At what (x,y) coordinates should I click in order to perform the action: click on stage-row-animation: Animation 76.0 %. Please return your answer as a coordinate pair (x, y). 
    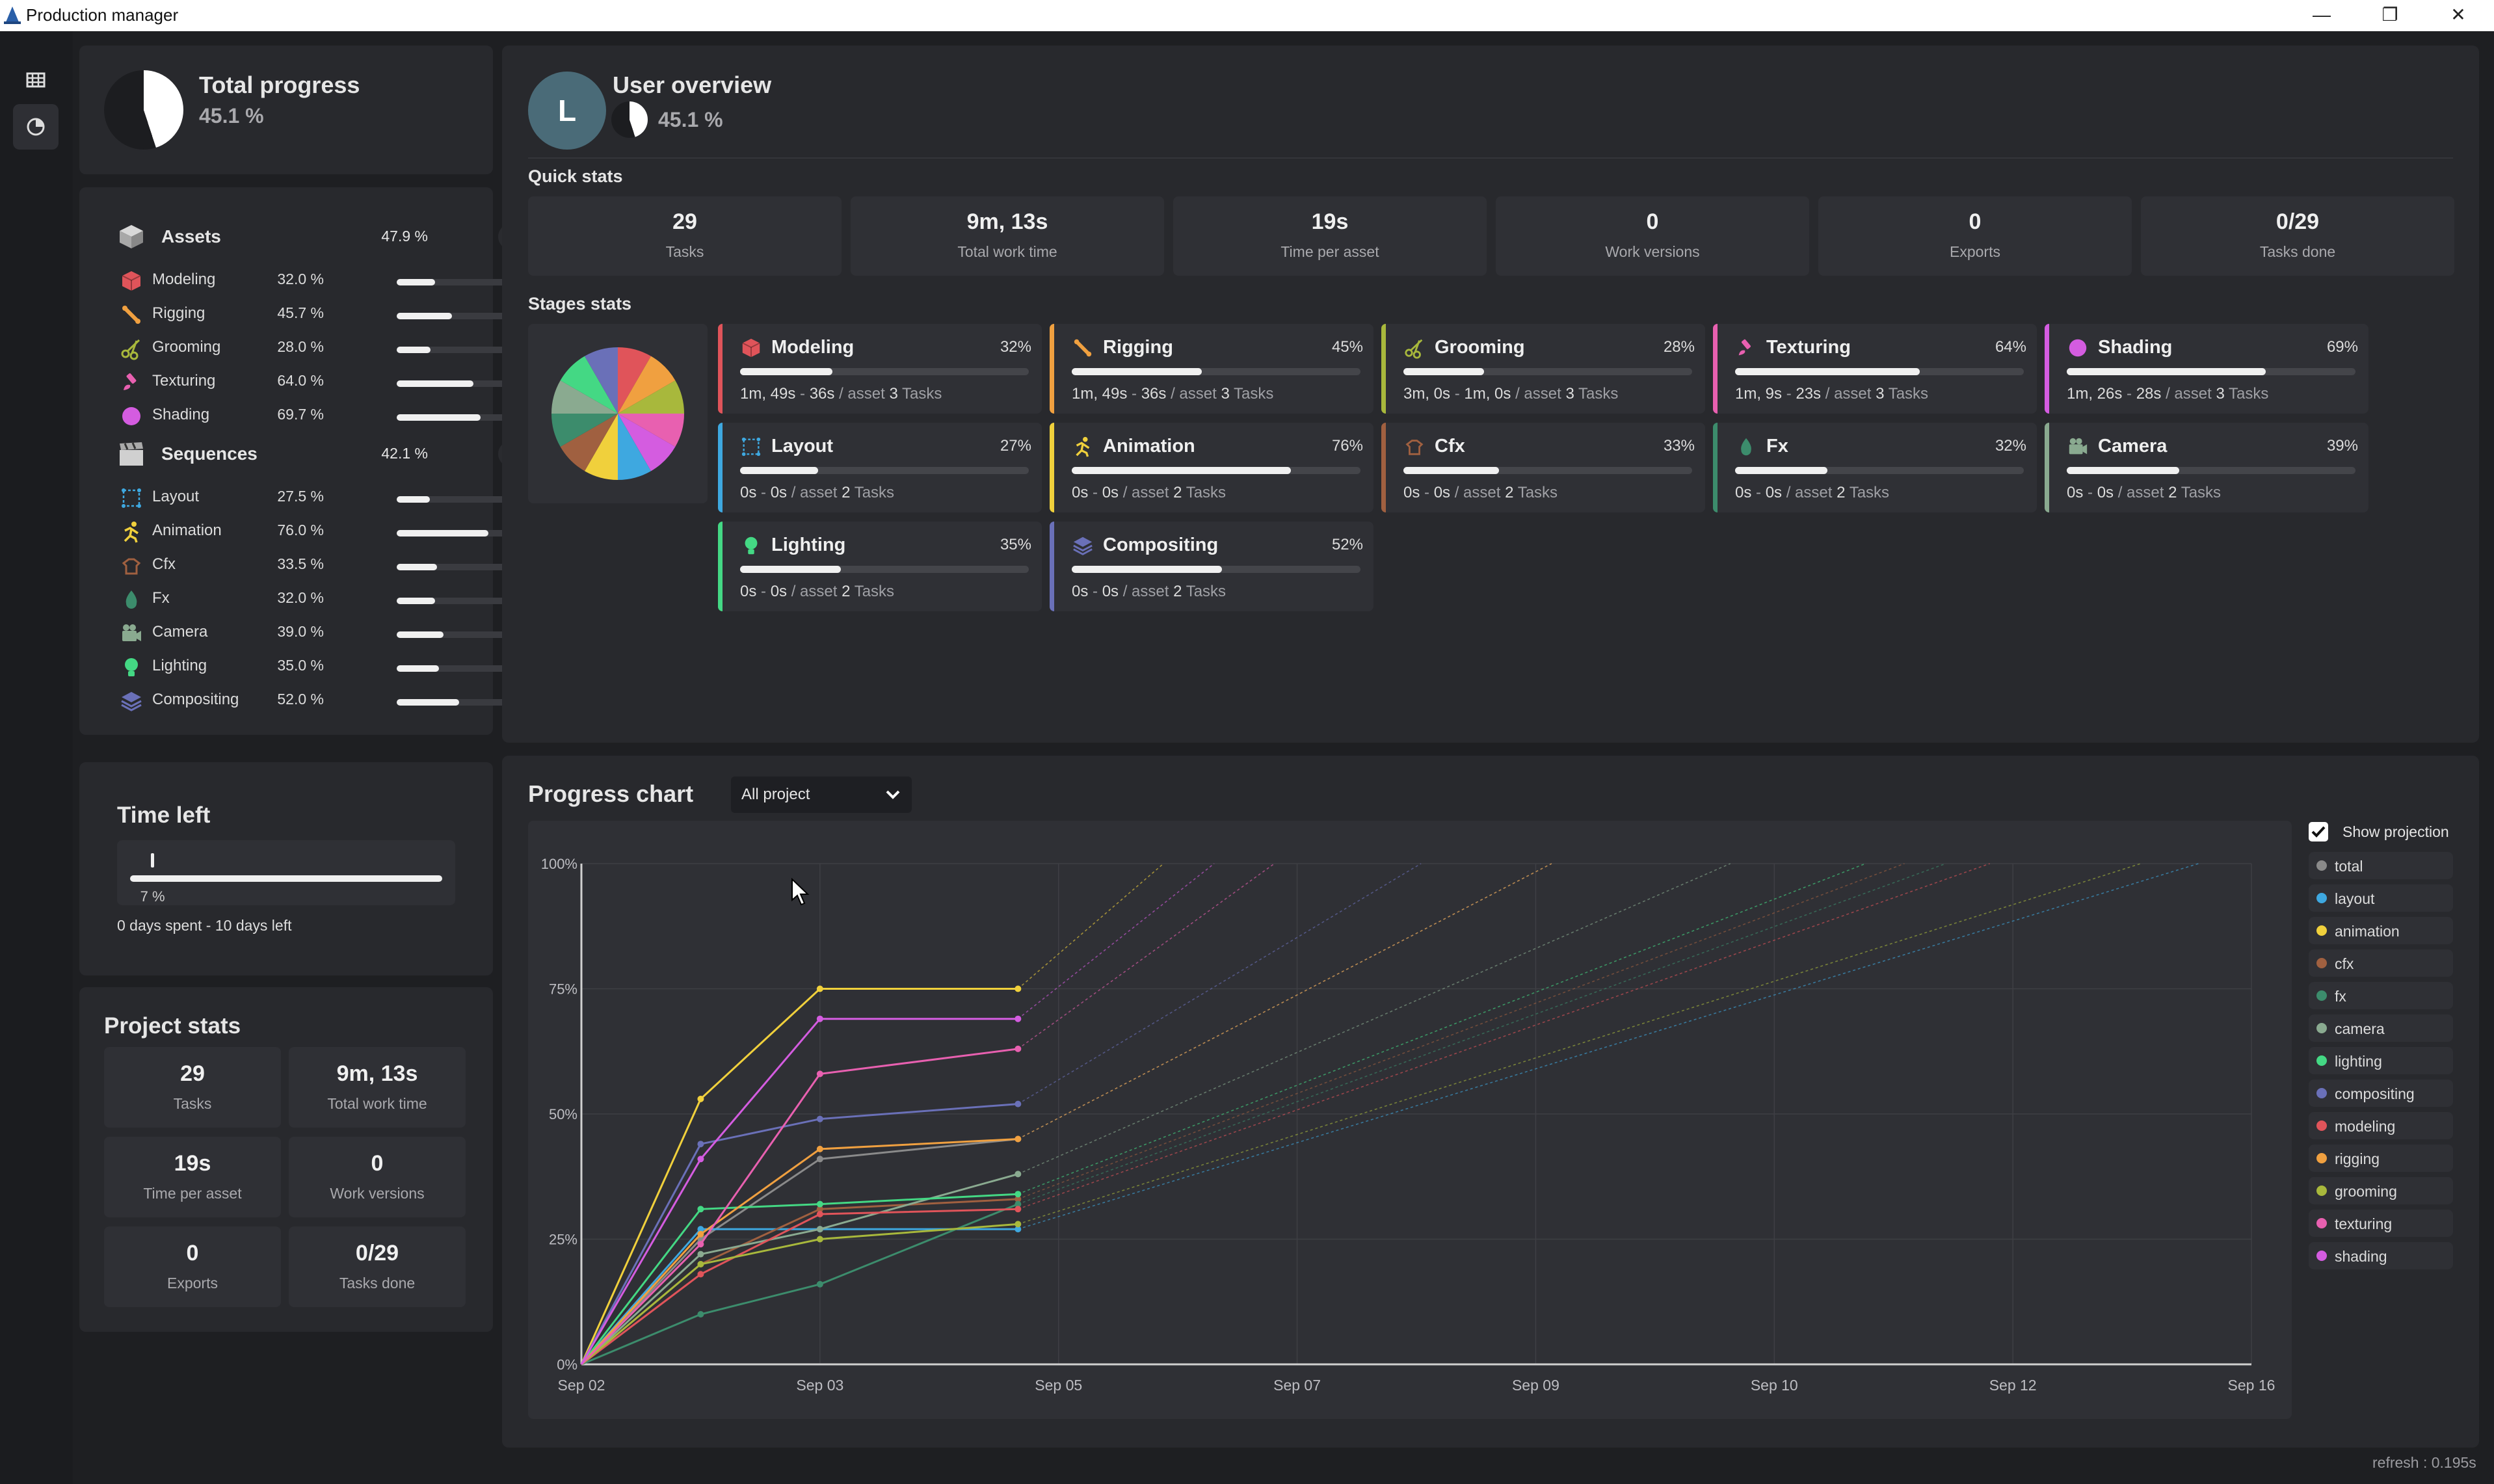
    Looking at the image, I should click on (306, 532).